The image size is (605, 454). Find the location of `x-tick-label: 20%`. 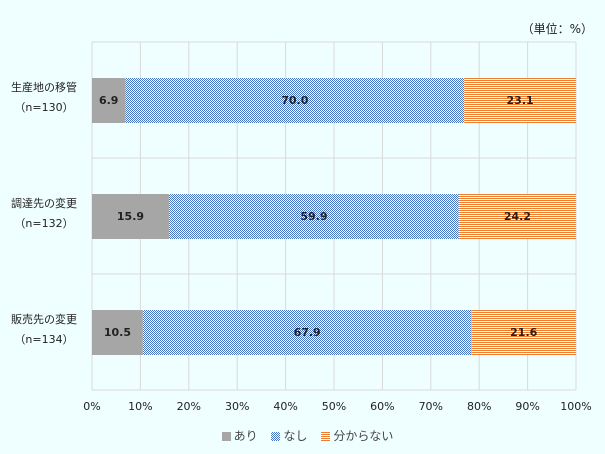

x-tick-label: 20% is located at coordinates (189, 406).